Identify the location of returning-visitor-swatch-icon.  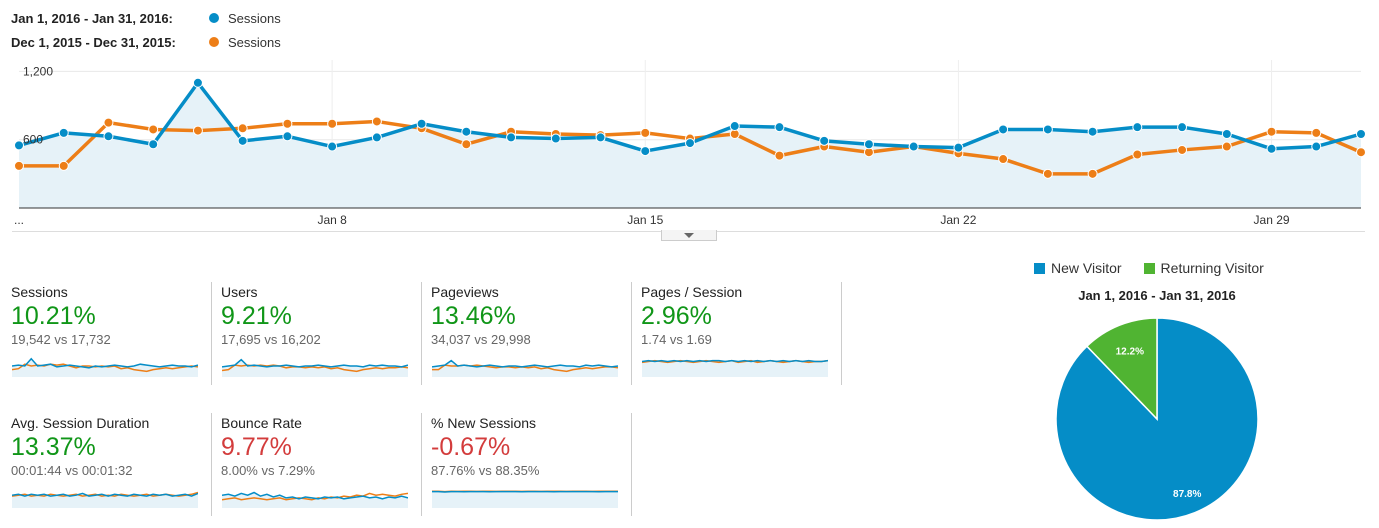
(1149, 268).